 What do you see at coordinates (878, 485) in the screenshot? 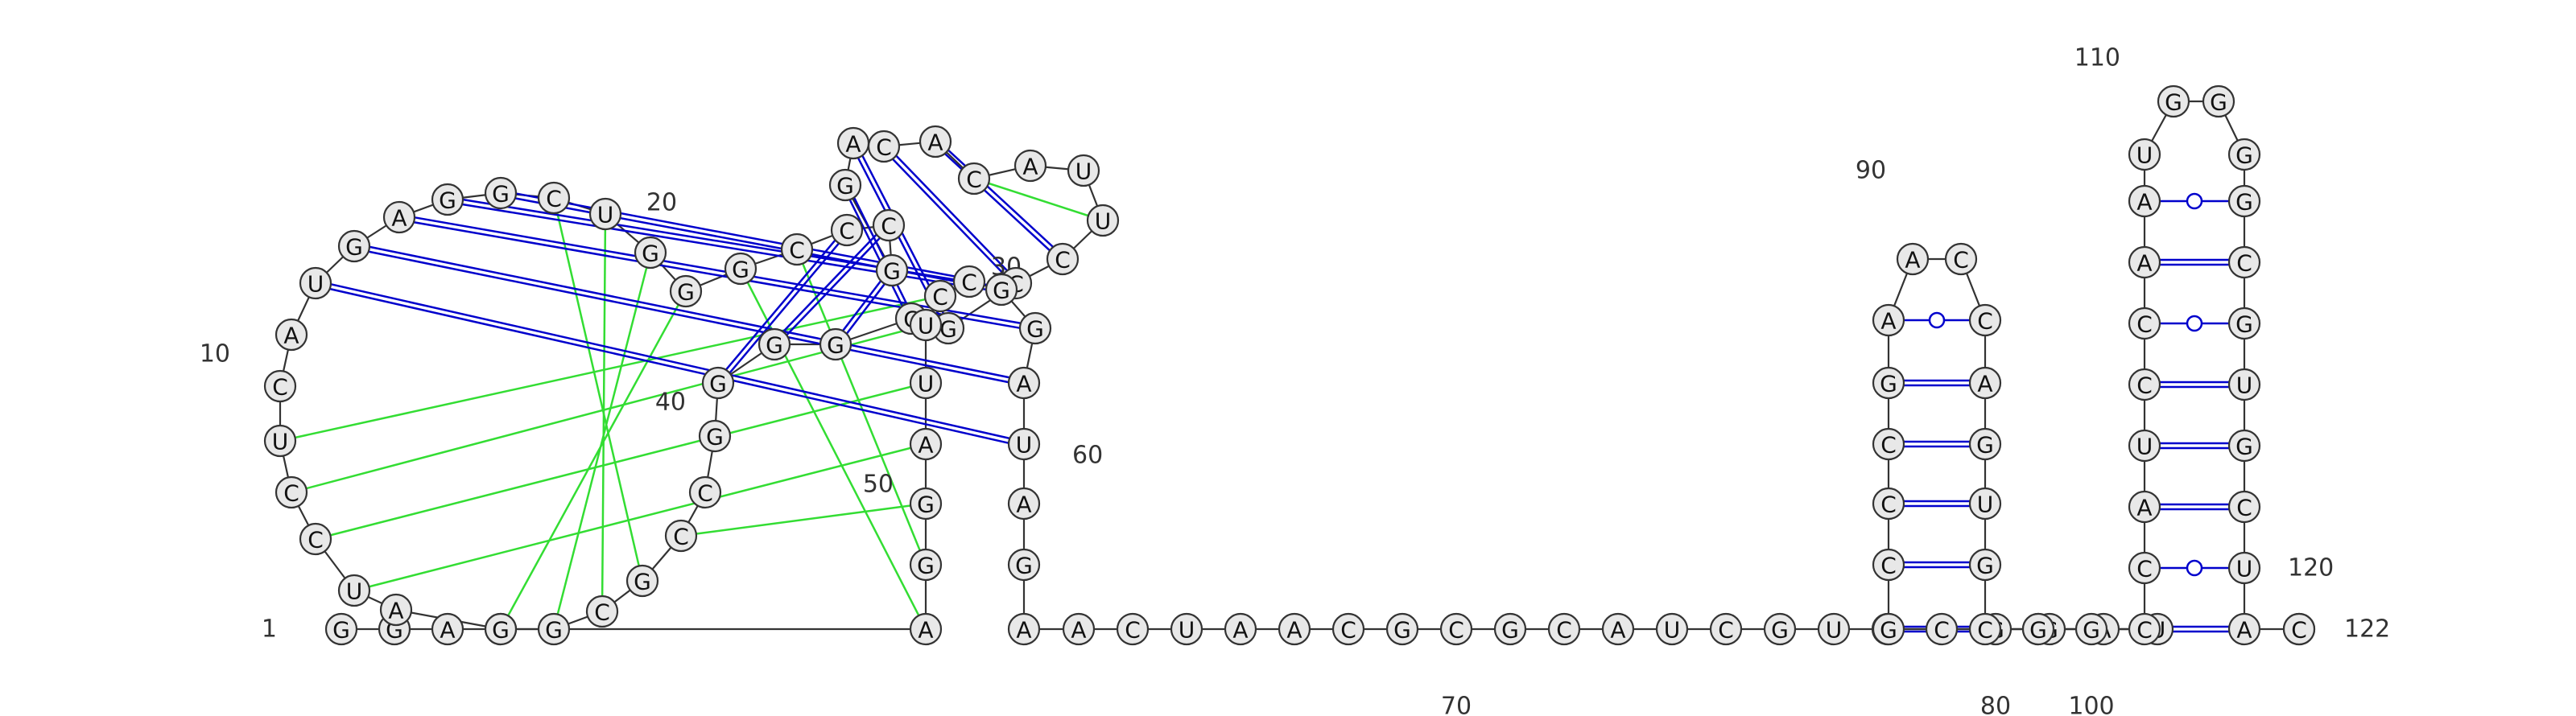
I see `position-label: 50` at bounding box center [878, 485].